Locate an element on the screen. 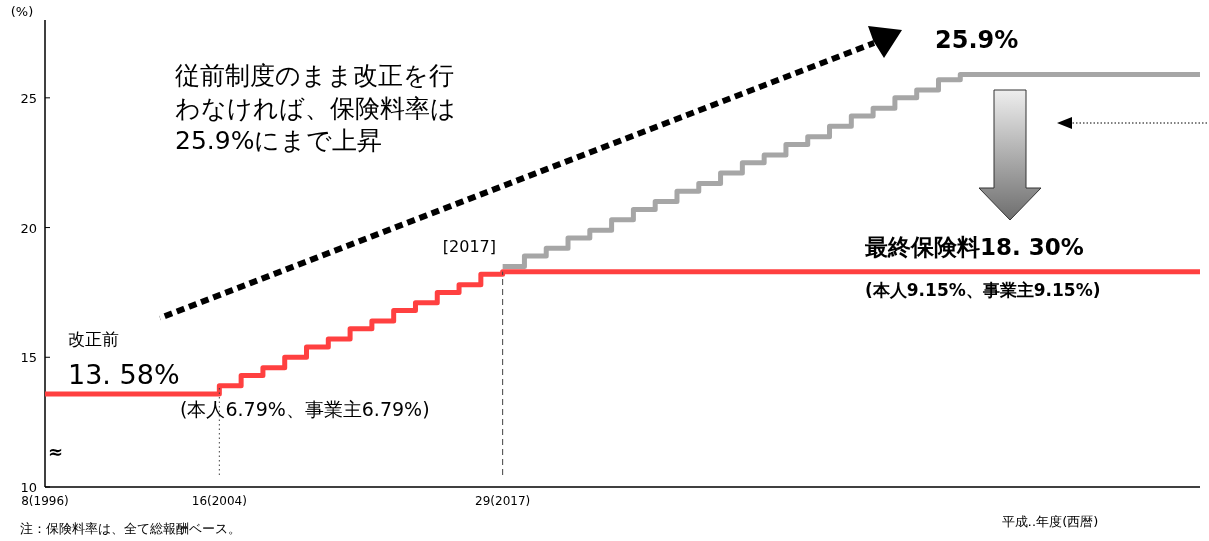 The height and width of the screenshot is (541, 1209). annotation: 従前制度のまま改正を行わなければ、保険料率は25.9%にまで上昇 is located at coordinates (315, 108).